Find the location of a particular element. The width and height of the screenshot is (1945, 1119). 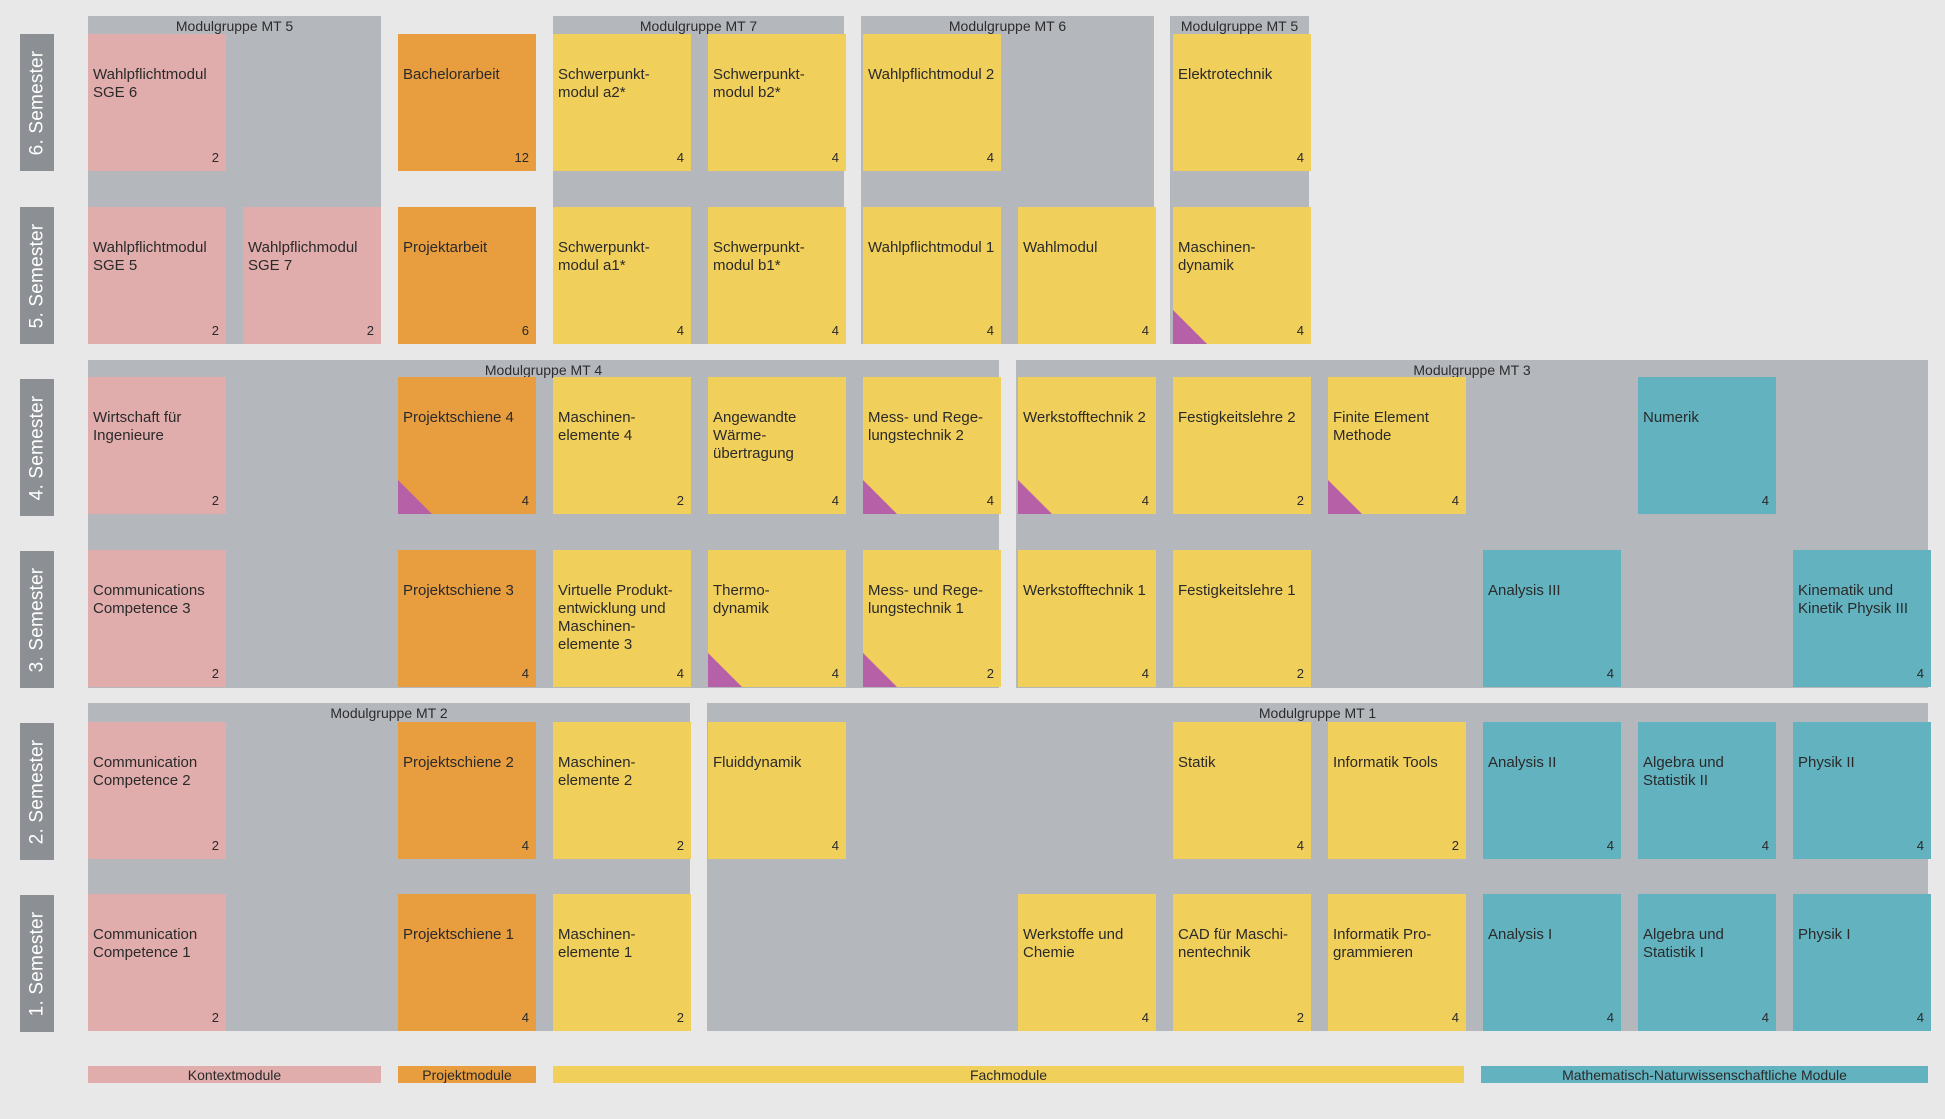

module-card: Wahlmodul 4 is located at coordinates (1087, 275).